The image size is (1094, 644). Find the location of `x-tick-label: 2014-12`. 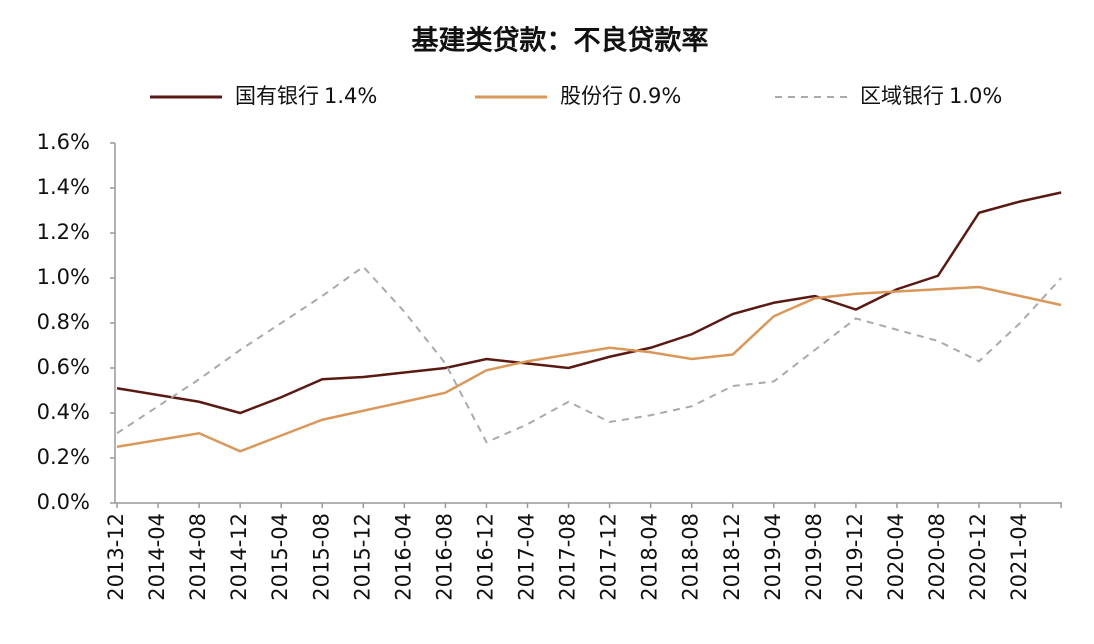

x-tick-label: 2014-12 is located at coordinates (239, 557).